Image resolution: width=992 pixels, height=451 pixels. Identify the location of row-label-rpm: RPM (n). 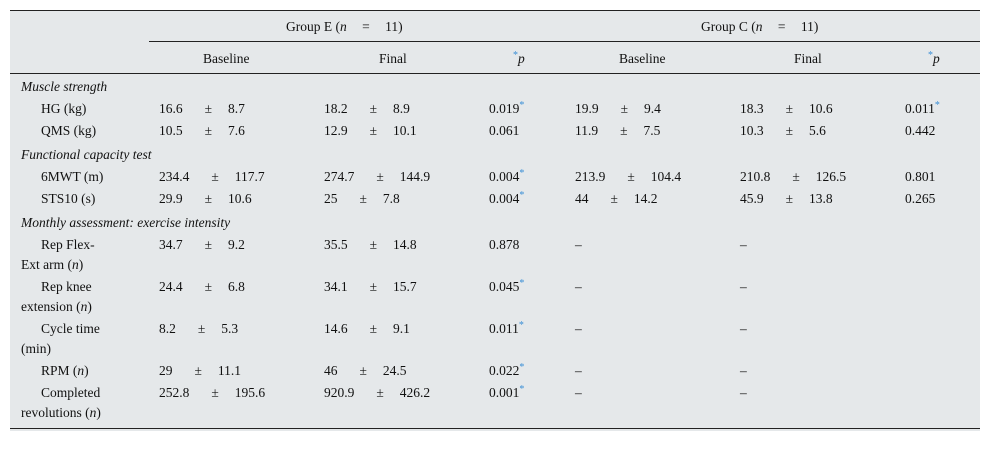
(65, 370).